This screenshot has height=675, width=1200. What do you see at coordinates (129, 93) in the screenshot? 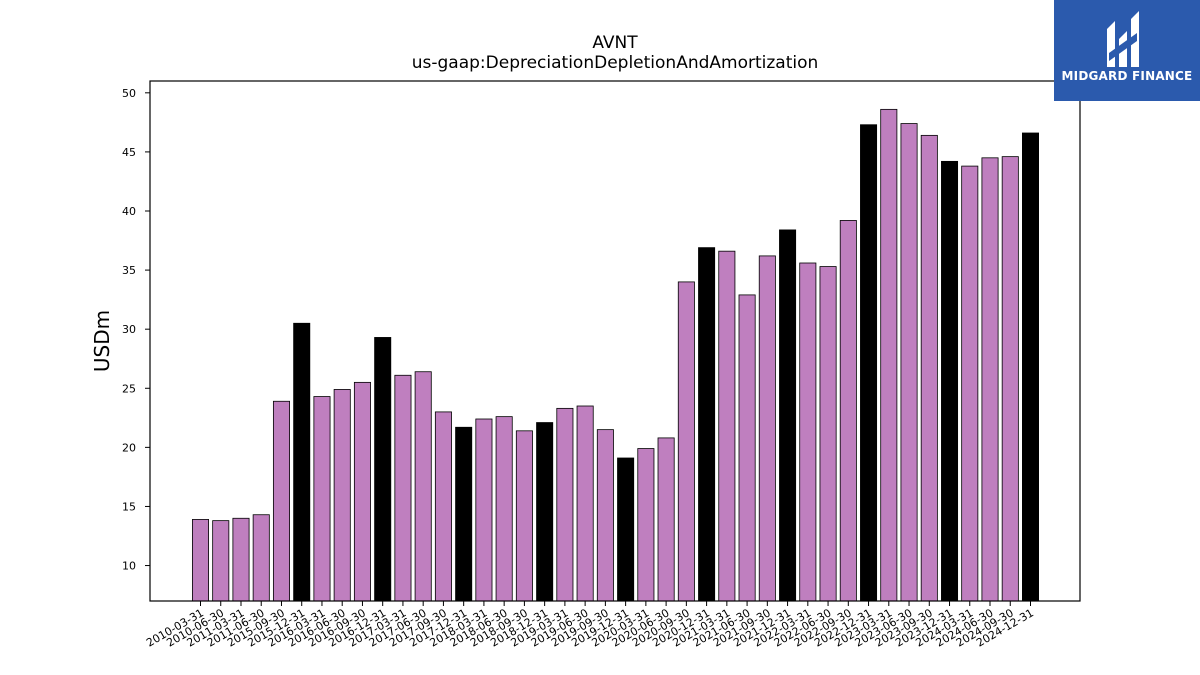
I see `y-tick-label: 50` at bounding box center [129, 93].